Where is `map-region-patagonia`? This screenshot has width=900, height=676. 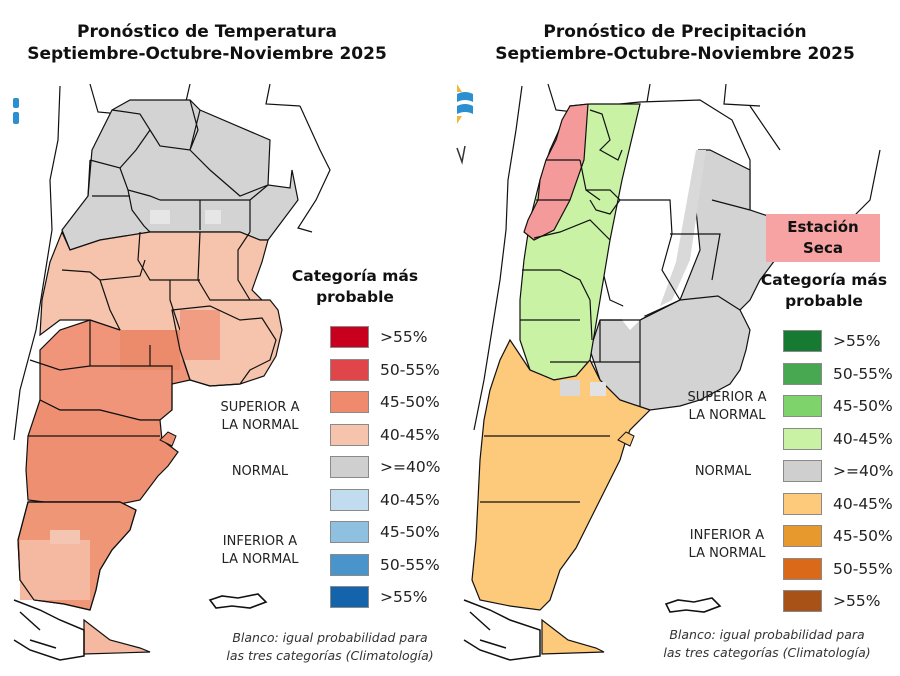 map-region-patagonia is located at coordinates (561, 474).